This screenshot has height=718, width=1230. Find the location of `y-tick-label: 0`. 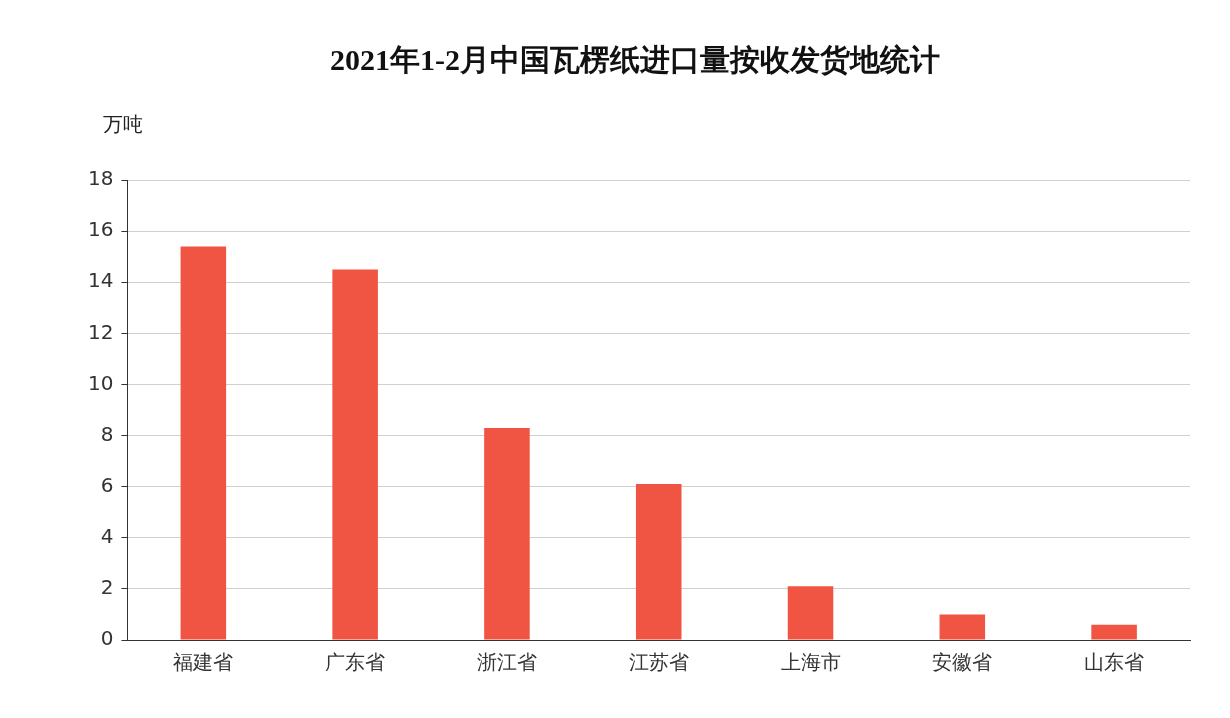

y-tick-label: 0 is located at coordinates (107, 638).